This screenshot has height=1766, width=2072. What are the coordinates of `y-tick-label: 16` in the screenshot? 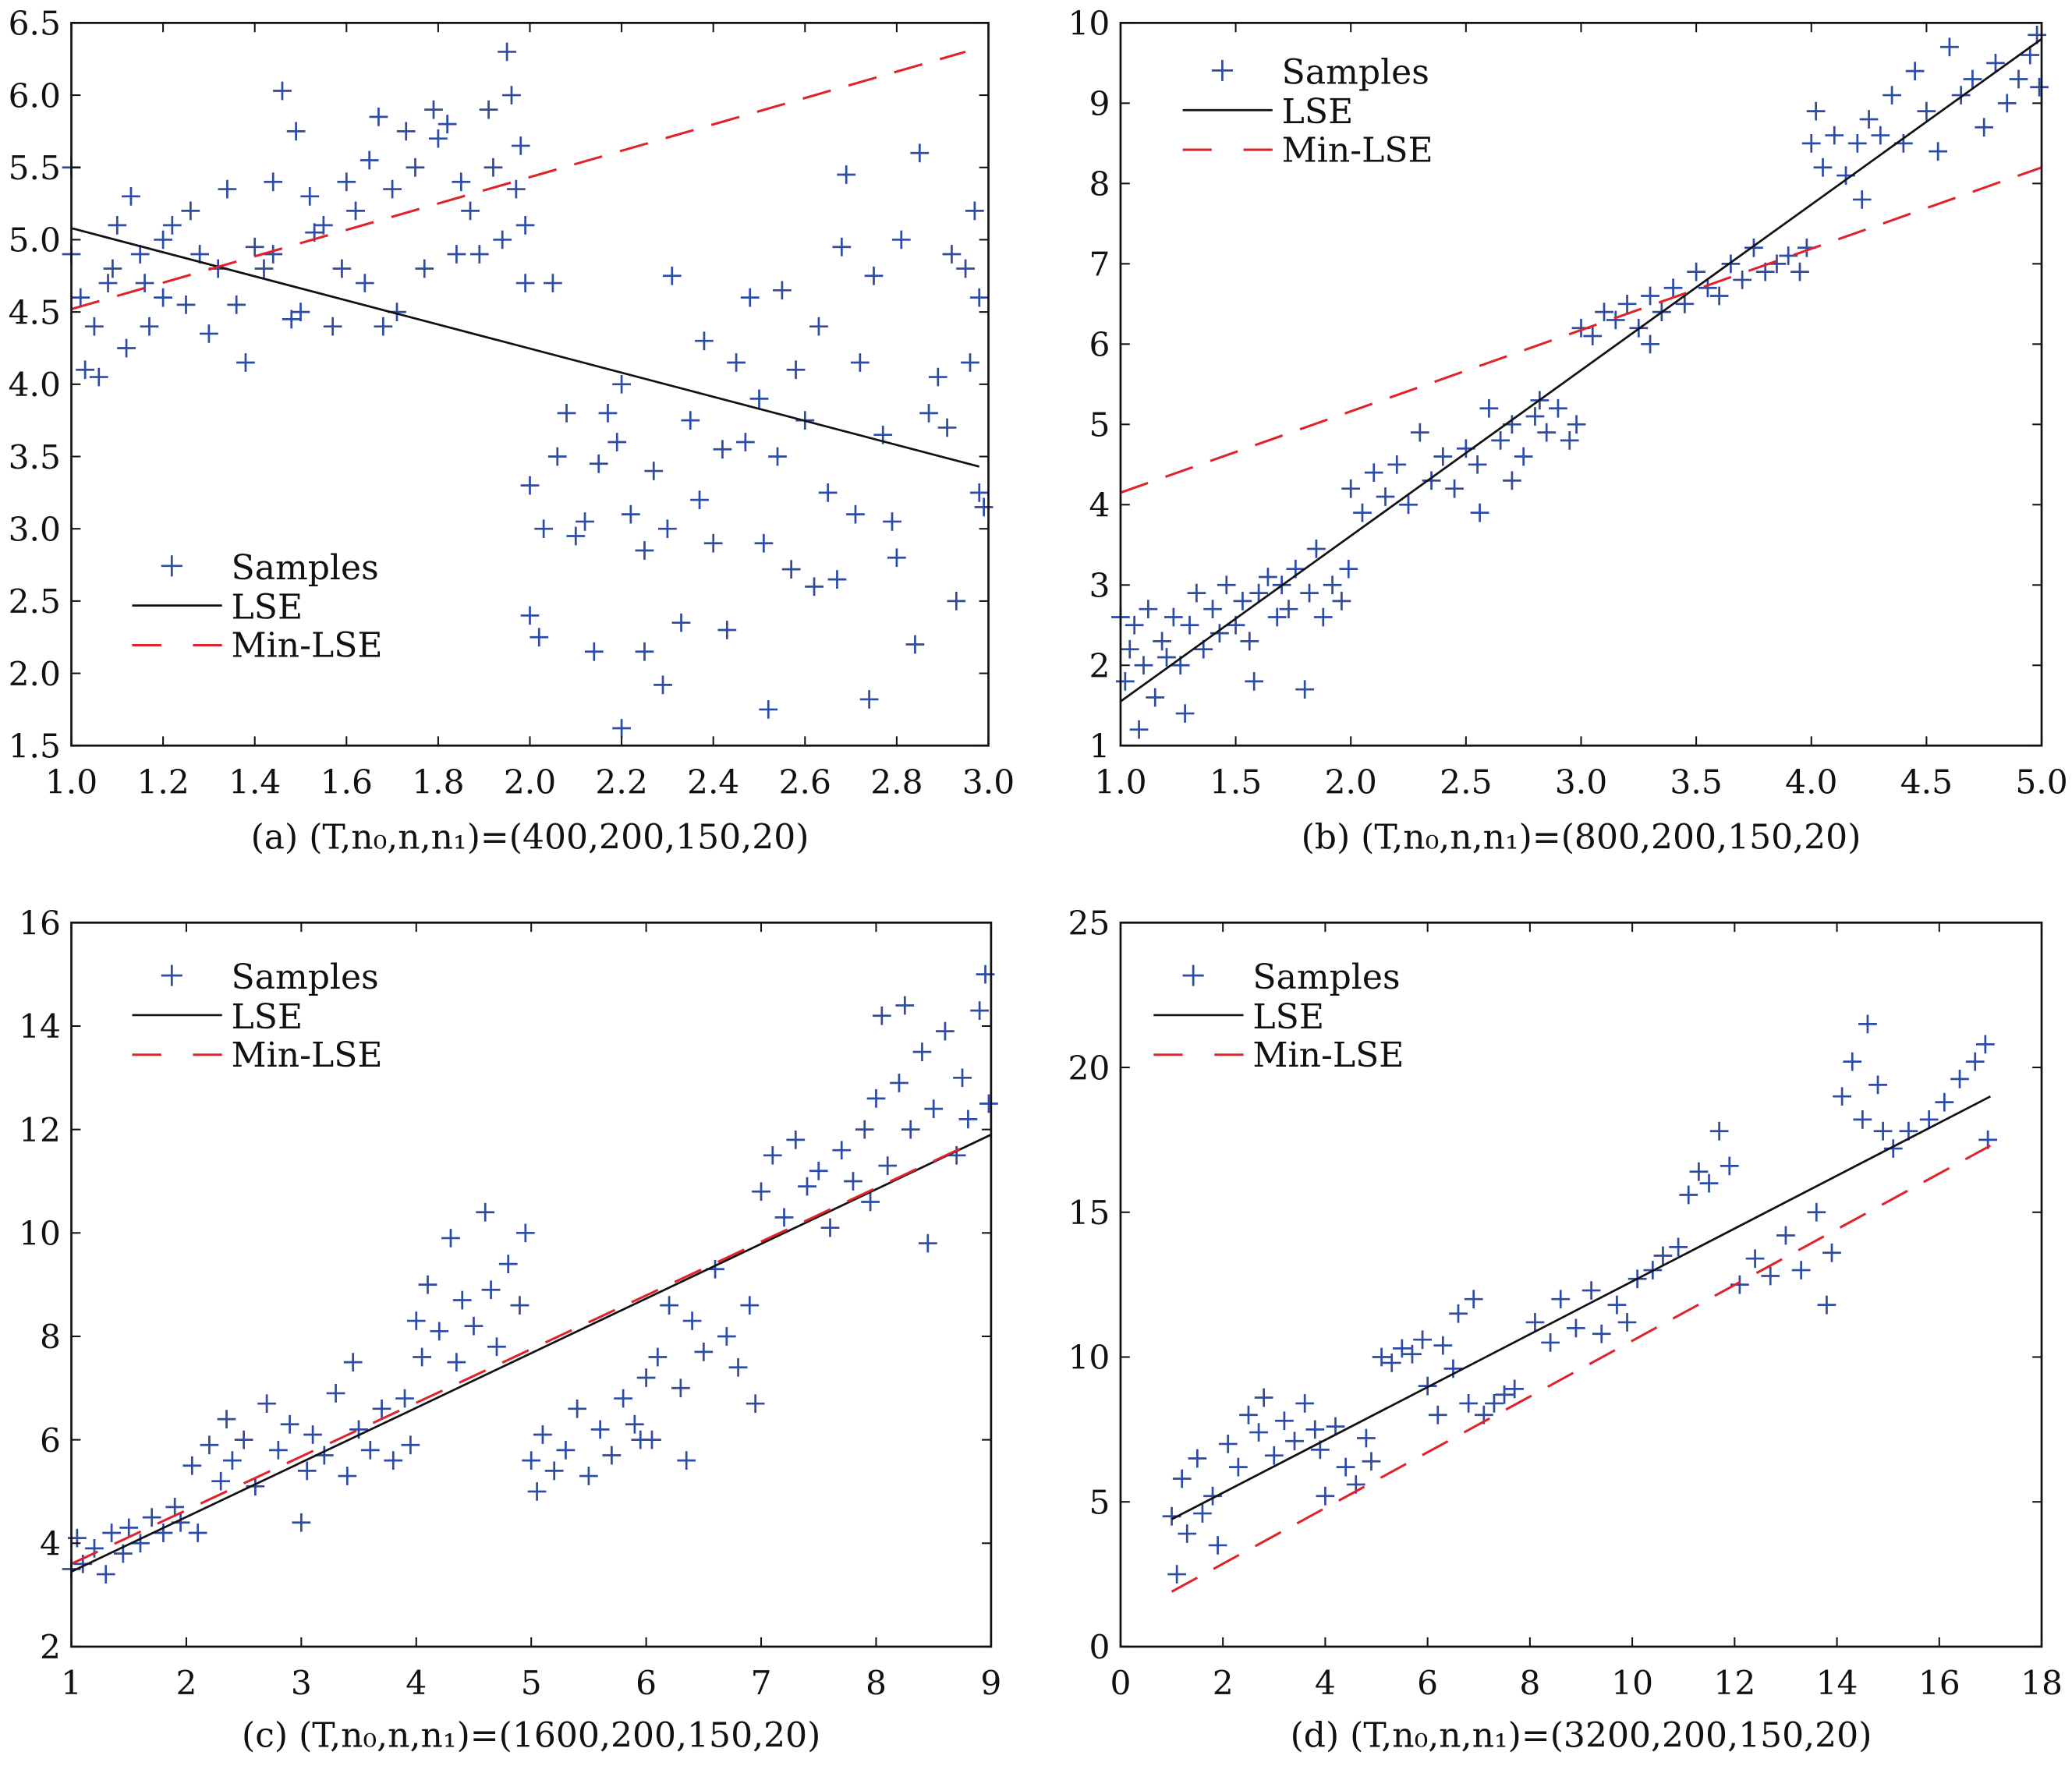 It's located at (40, 924).